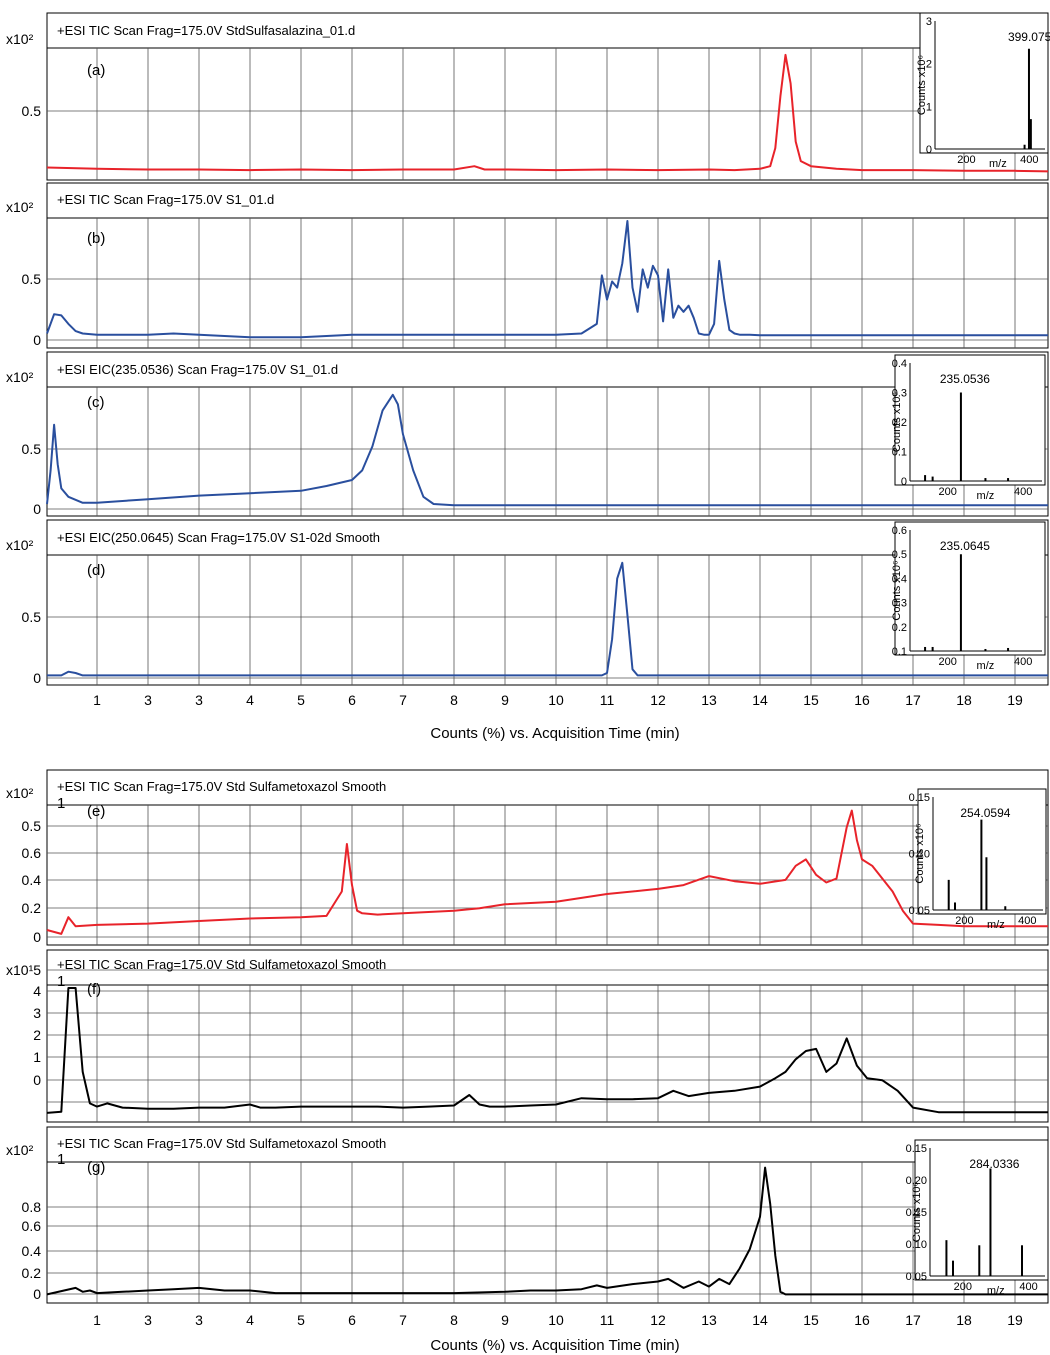 The width and height of the screenshot is (1050, 1355). What do you see at coordinates (37, 970) in the screenshot?
I see `y-tick-label: 5` at bounding box center [37, 970].